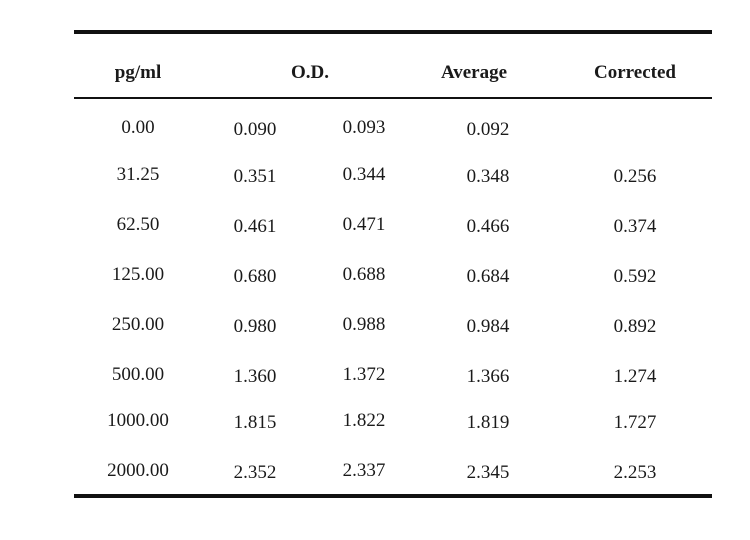  What do you see at coordinates (635, 376) in the screenshot?
I see `cell-corrected: 1.274` at bounding box center [635, 376].